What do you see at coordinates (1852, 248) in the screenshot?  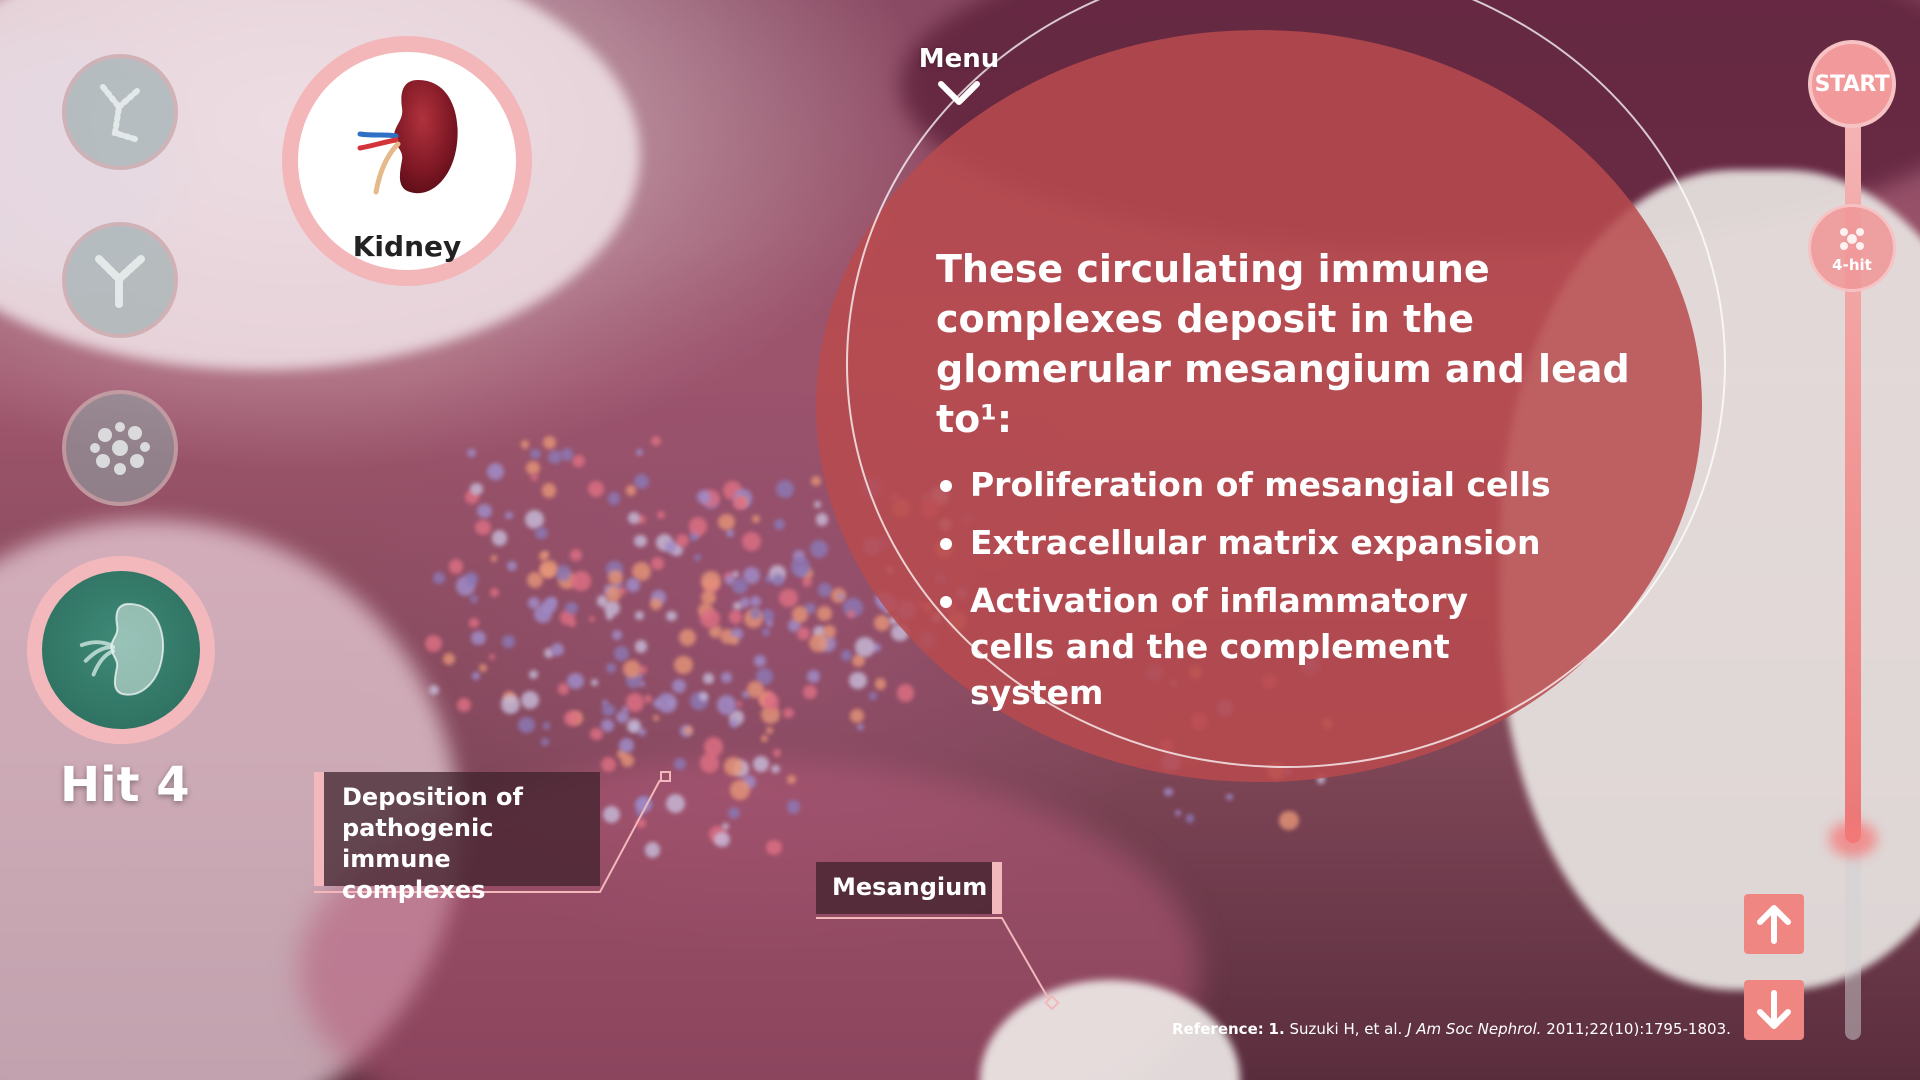 I see `timeline-step-4-hit: 4-hit` at bounding box center [1852, 248].